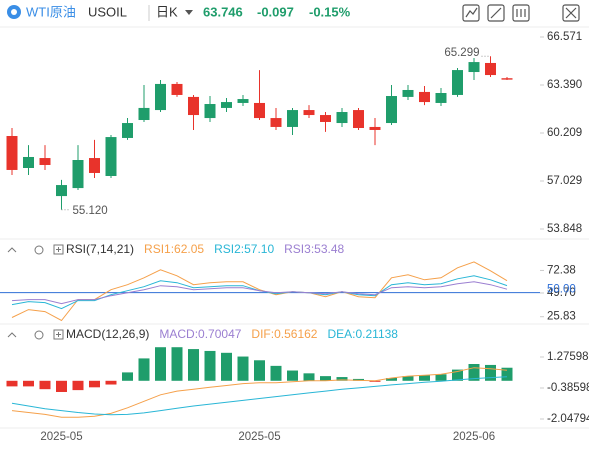  I want to click on macd-title: MACD(12,26,9), so click(107, 334).